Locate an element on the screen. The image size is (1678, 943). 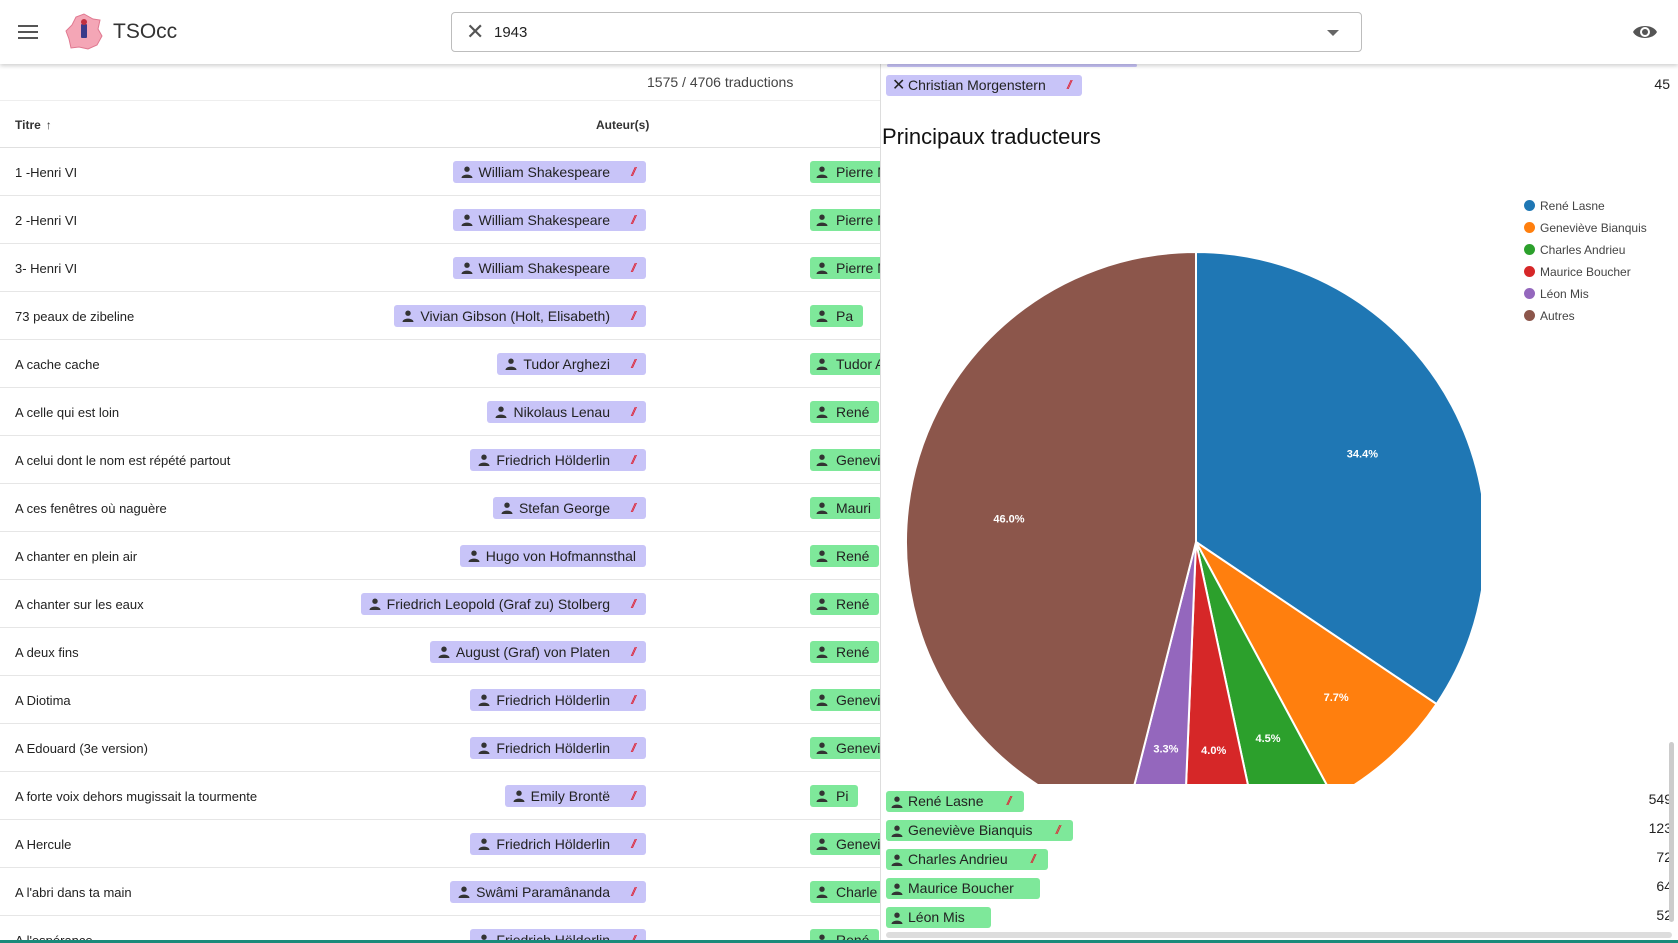
table-row: A Diotima Friedrich Hölderlin // Geneviève is located at coordinates (440, 700).